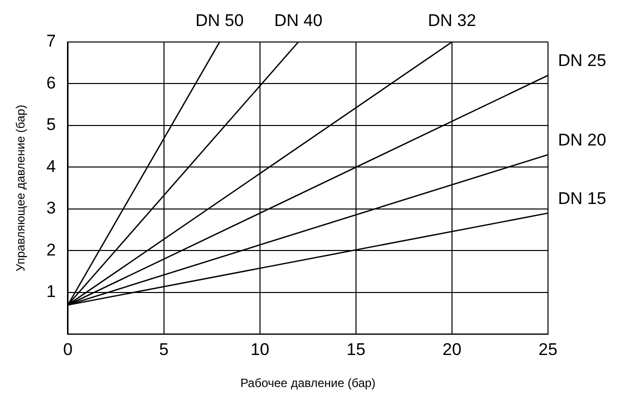 Image resolution: width=636 pixels, height=401 pixels. What do you see at coordinates (68, 350) in the screenshot?
I see `x-tick-label: 0` at bounding box center [68, 350].